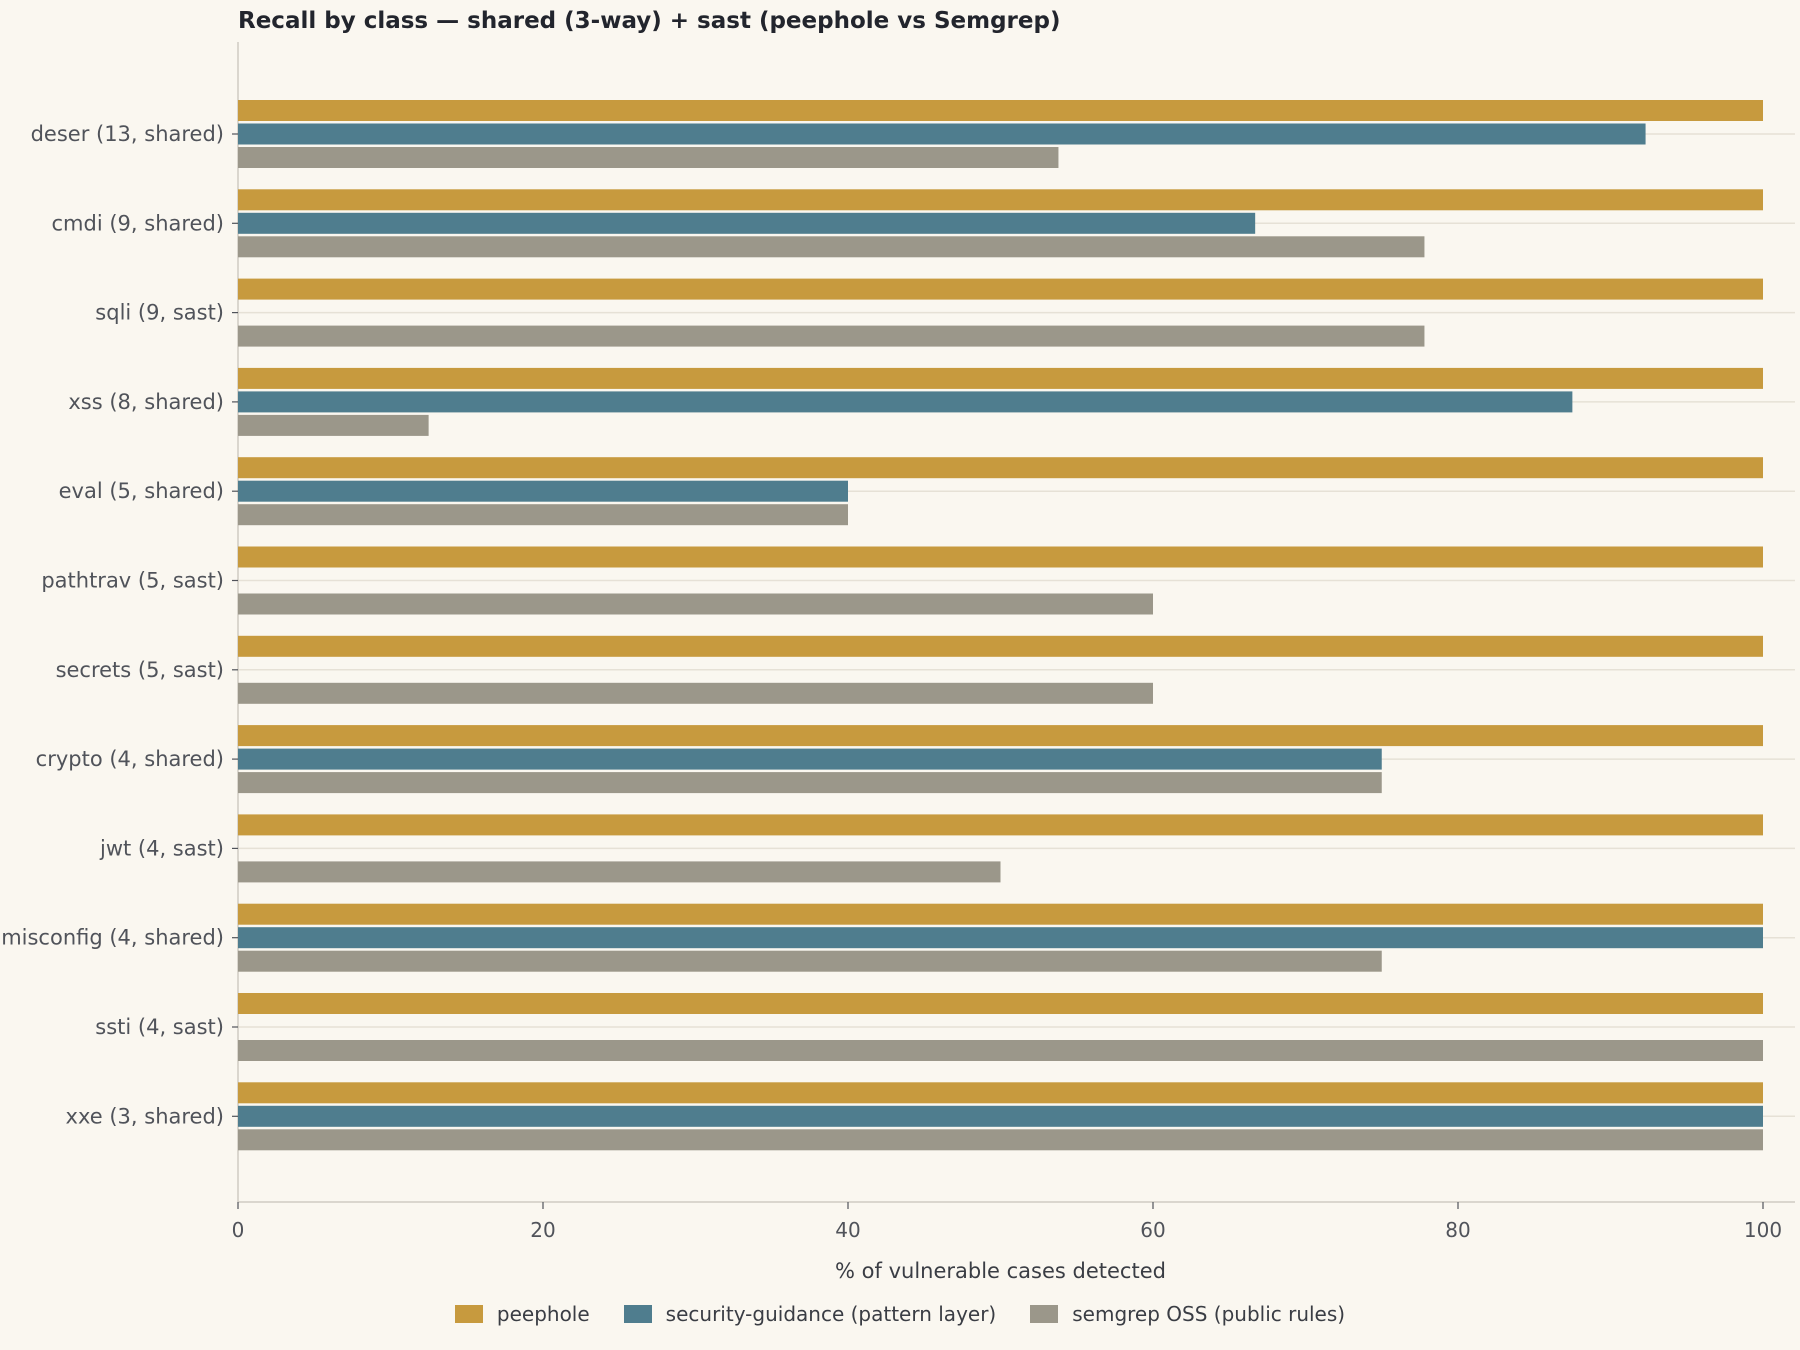 This screenshot has height=1350, width=1800. I want to click on category-label: sqli (9, sast), so click(159, 313).